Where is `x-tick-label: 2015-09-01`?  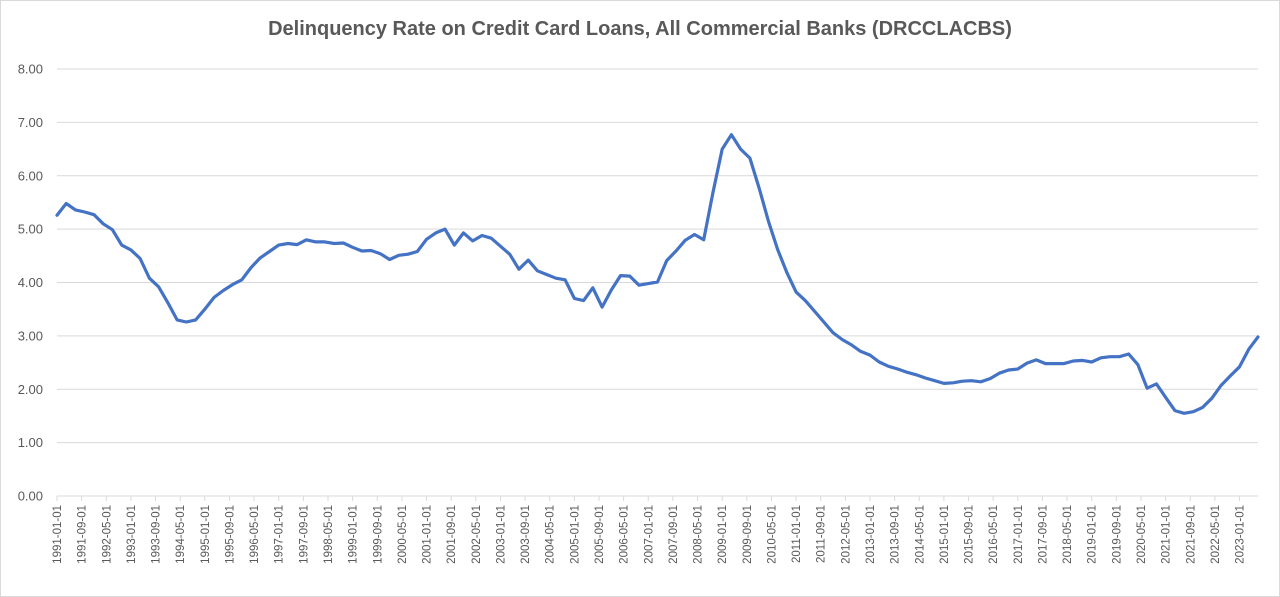
x-tick-label: 2015-09-01 is located at coordinates (970, 534).